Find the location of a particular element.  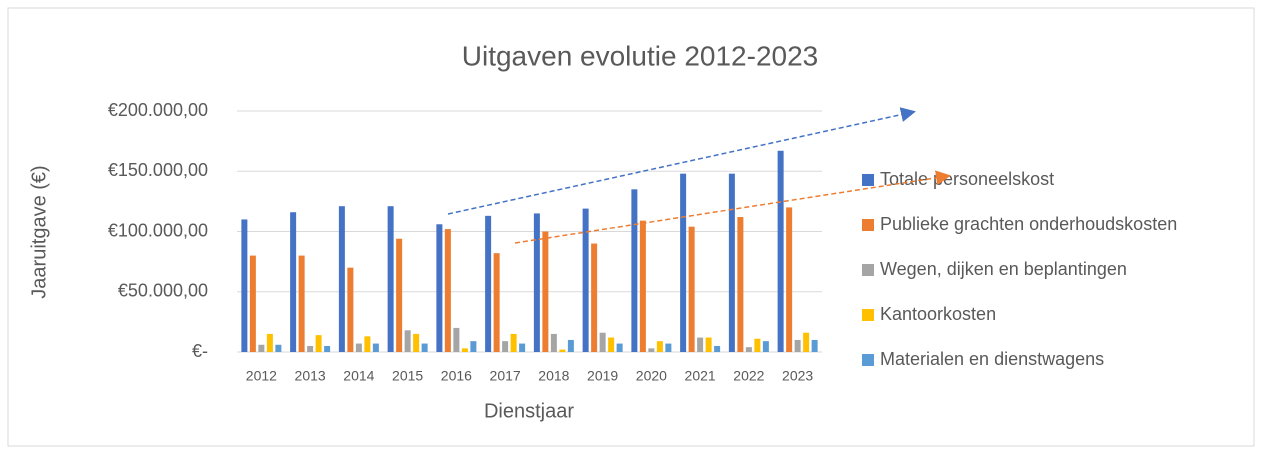

legend-label: Materialen en dienstwagens is located at coordinates (992, 359).